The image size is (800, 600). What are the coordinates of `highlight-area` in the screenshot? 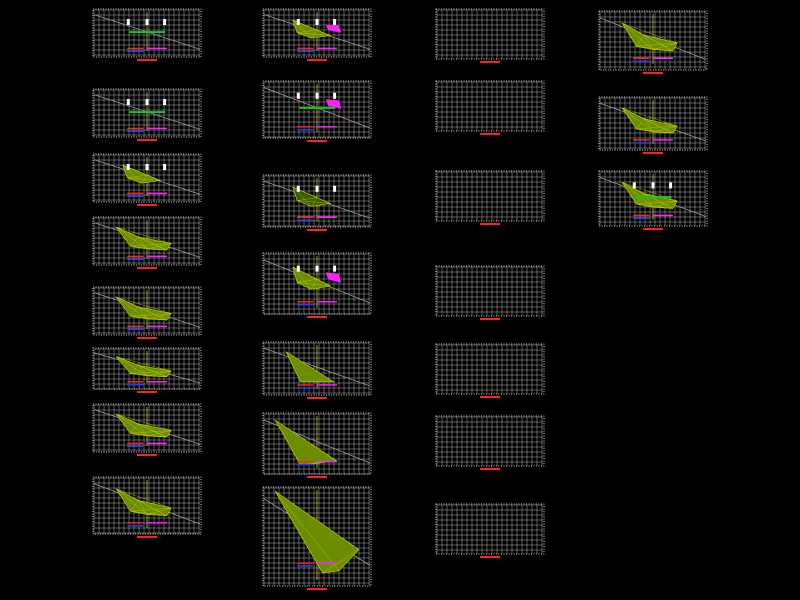 It's located at (333, 277).